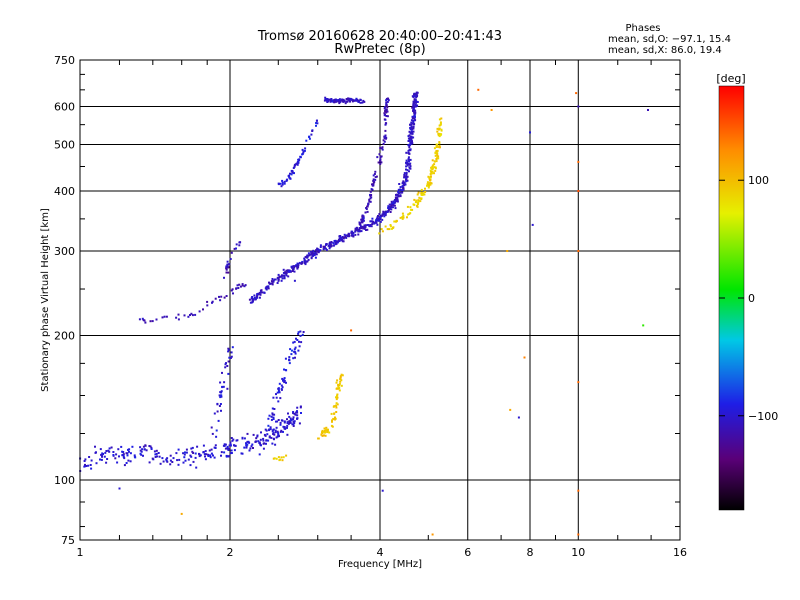  What do you see at coordinates (758, 180) in the screenshot?
I see `colorbar-tick-label: 100` at bounding box center [758, 180].